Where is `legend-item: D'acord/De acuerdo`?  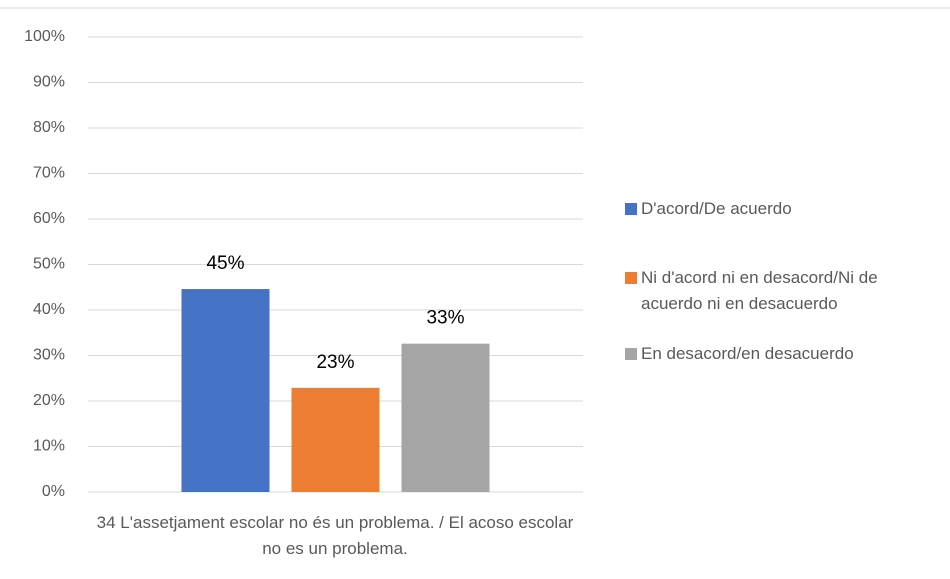 legend-item: D'acord/De acuerdo is located at coordinates (785, 209).